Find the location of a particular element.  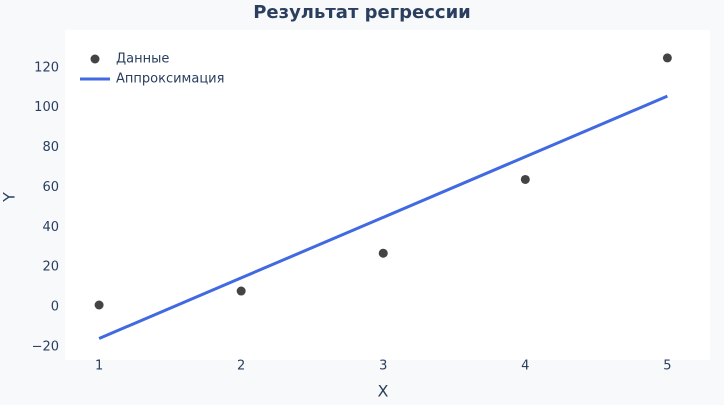

legend-label: Данные is located at coordinates (142, 59).